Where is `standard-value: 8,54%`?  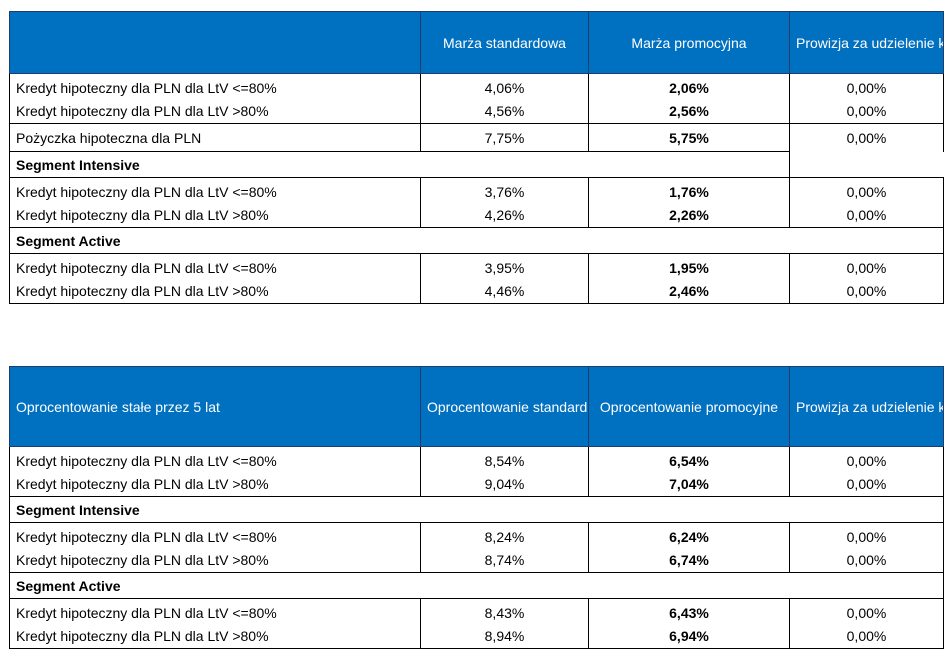 standard-value: 8,54% is located at coordinates (504, 459).